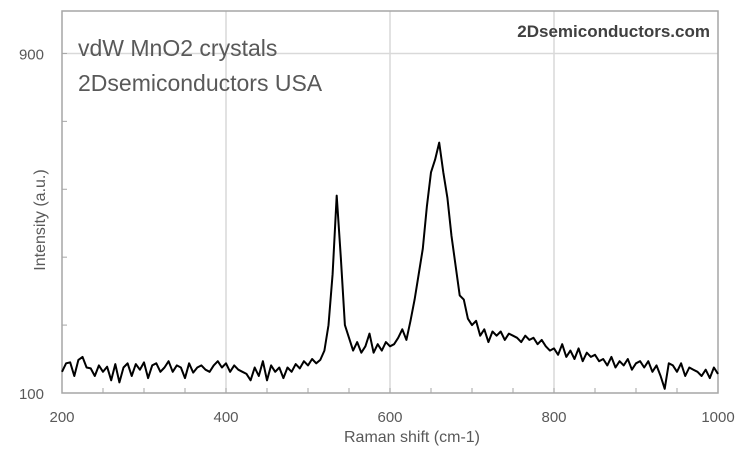 This screenshot has width=750, height=449. What do you see at coordinates (412, 437) in the screenshot?
I see `x-axis-title: Raman shift (cm-1)` at bounding box center [412, 437].